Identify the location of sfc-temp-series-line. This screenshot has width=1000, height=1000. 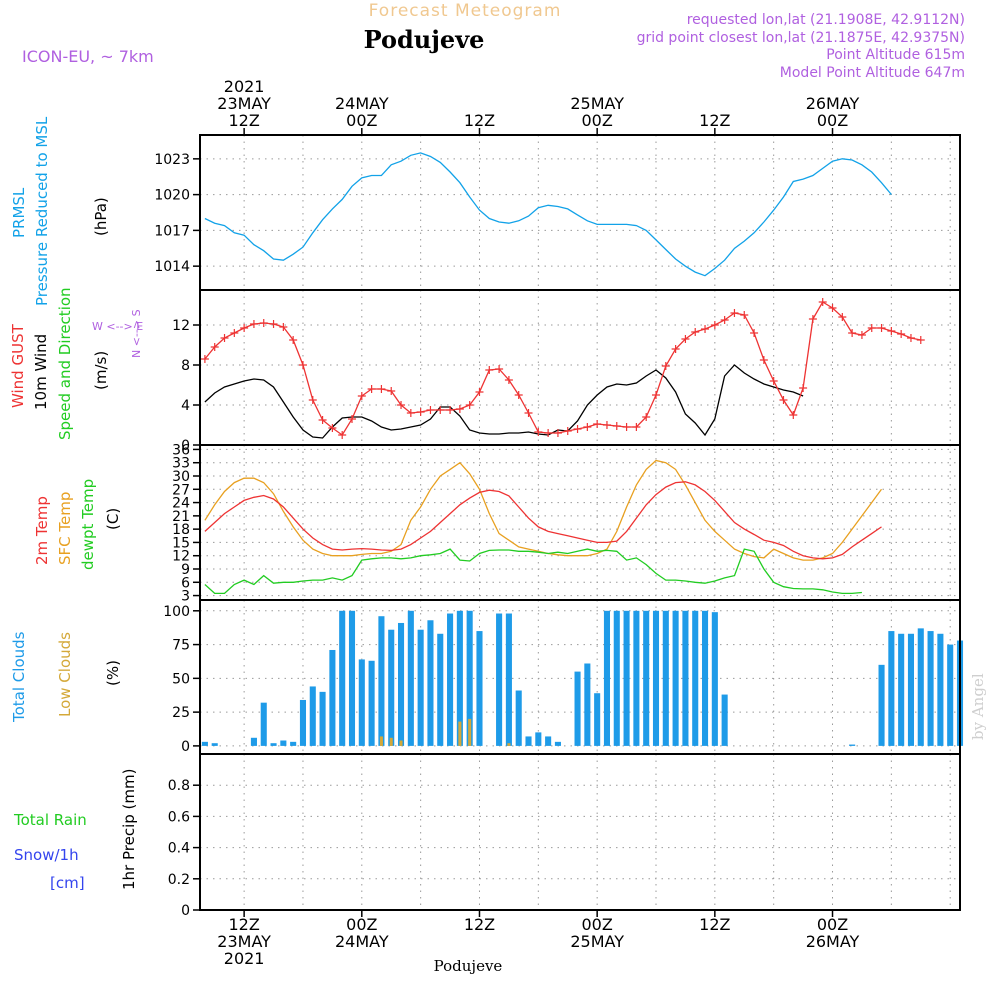
(543, 510).